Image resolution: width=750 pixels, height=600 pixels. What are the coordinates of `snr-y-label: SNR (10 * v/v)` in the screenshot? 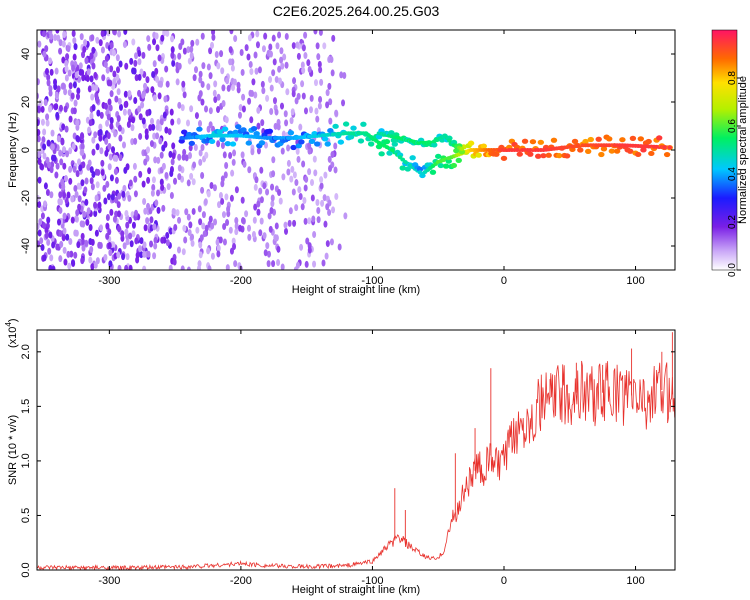 It's located at (13, 450).